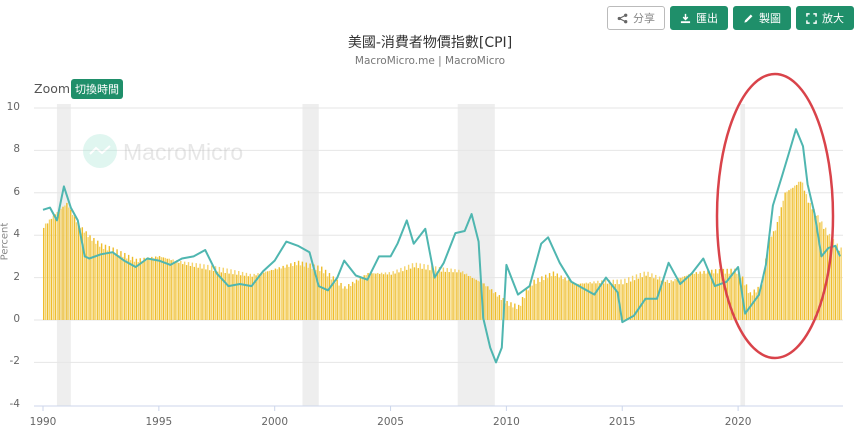  I want to click on zoom-label: Zoom, so click(52, 88).